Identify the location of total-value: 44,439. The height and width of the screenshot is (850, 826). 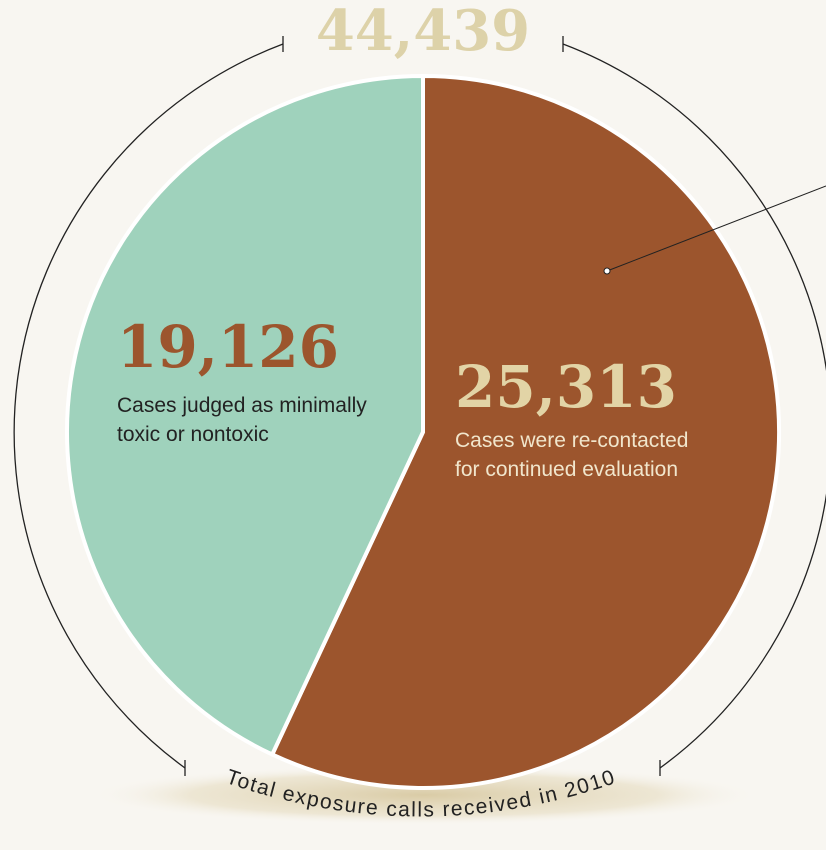
(423, 32).